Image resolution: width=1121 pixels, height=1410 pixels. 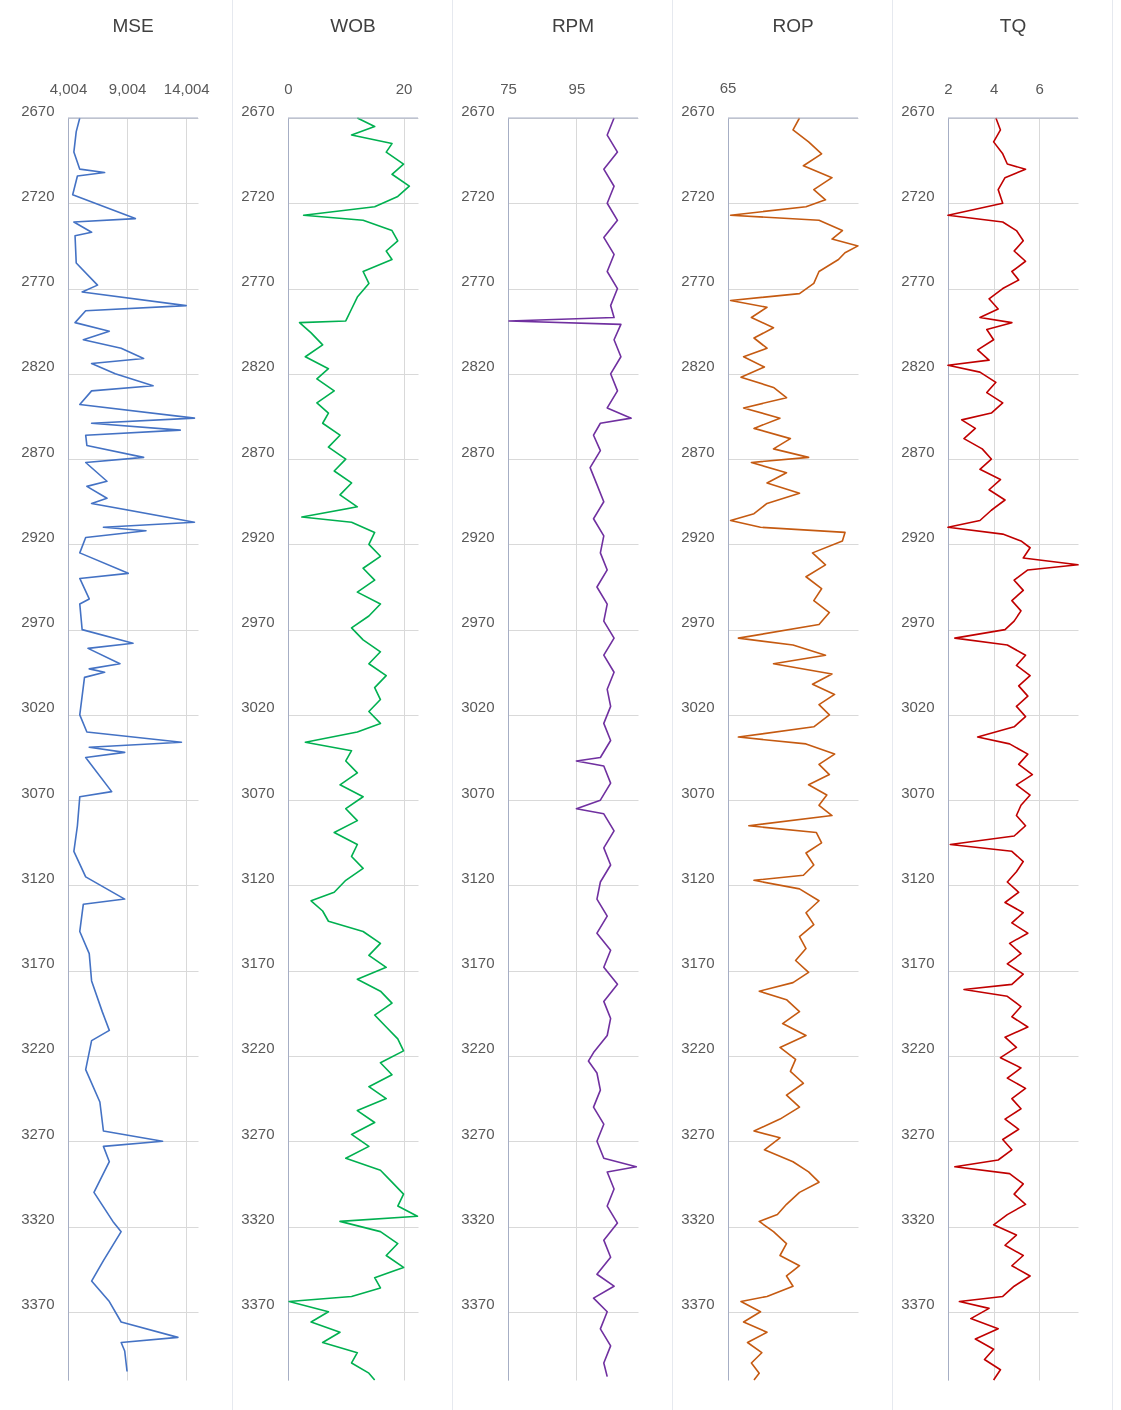 I want to click on x-tick-label: 4,004, so click(x=68, y=88).